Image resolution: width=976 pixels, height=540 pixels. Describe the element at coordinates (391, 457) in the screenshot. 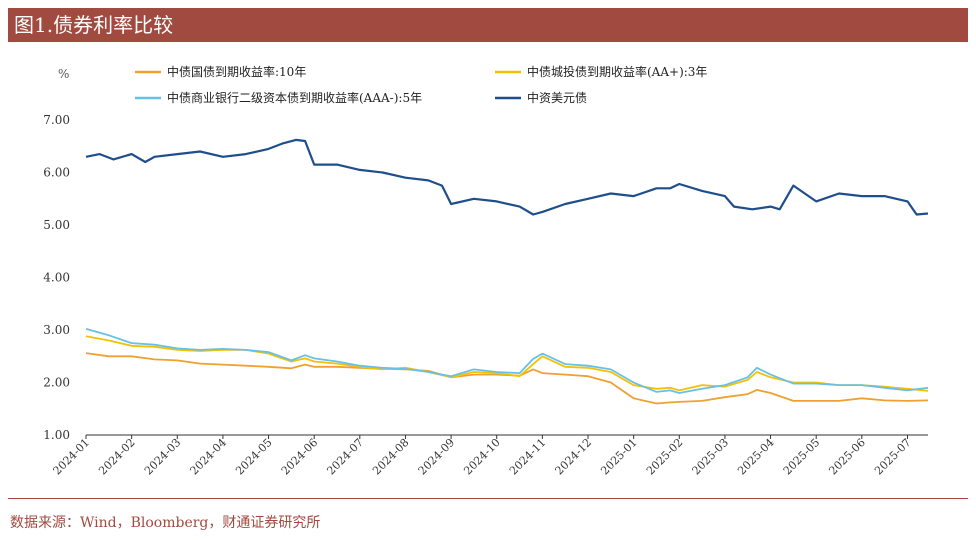

I see `x-tick-label: 2024-08` at that location.